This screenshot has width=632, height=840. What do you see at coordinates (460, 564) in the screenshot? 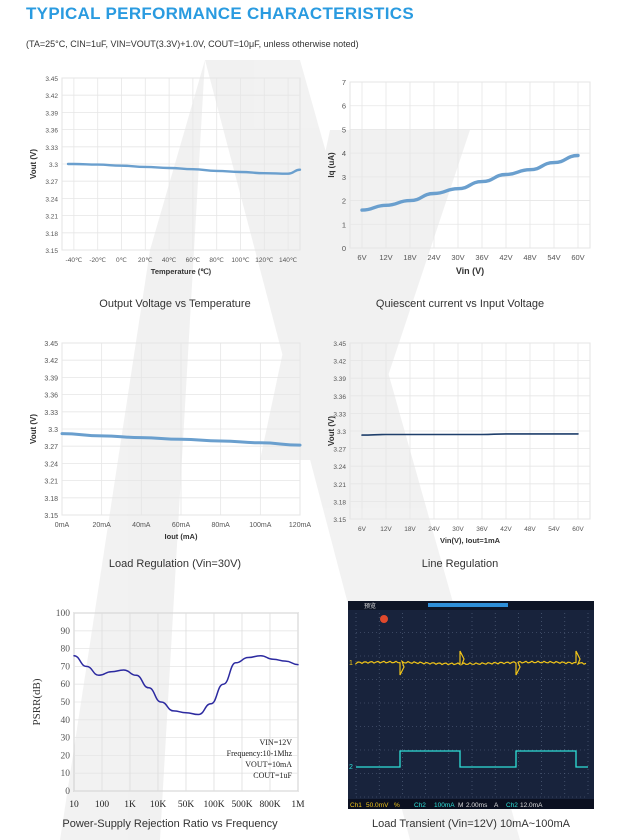
I see `caption-line-regulation: Line Regulation` at bounding box center [460, 564].